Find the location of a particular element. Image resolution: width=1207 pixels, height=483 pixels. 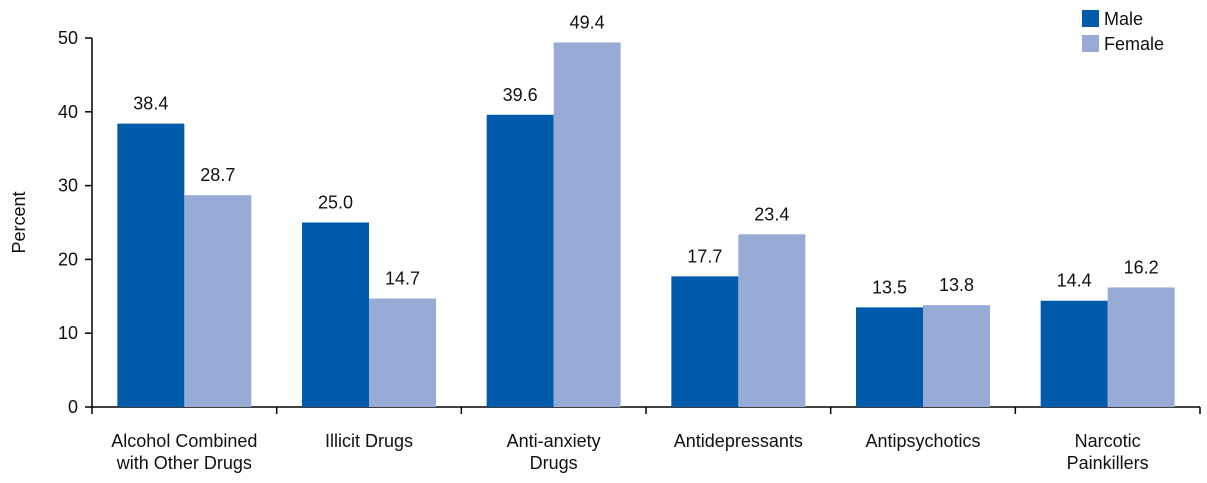

x-tick-label: Narcotic Painkillers is located at coordinates (1108, 452).